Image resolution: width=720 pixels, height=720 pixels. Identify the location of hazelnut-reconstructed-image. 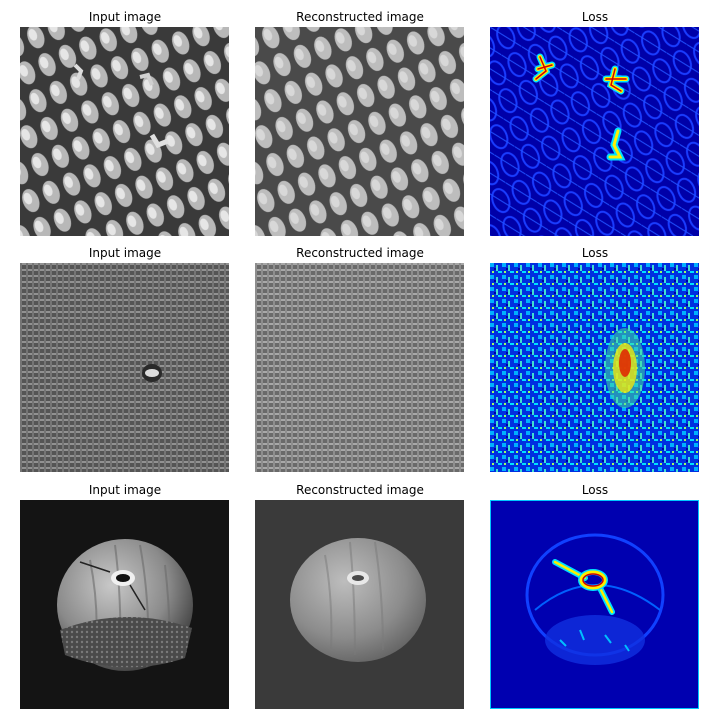
(359, 604).